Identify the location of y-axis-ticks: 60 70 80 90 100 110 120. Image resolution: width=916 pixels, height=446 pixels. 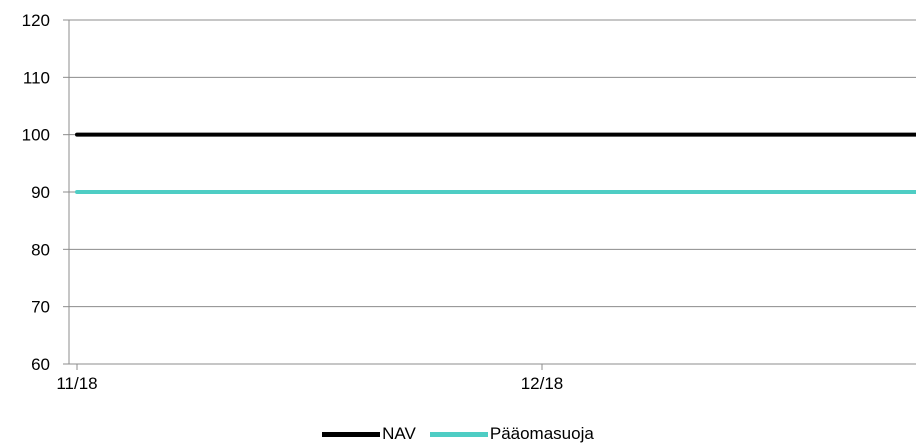
(45, 192).